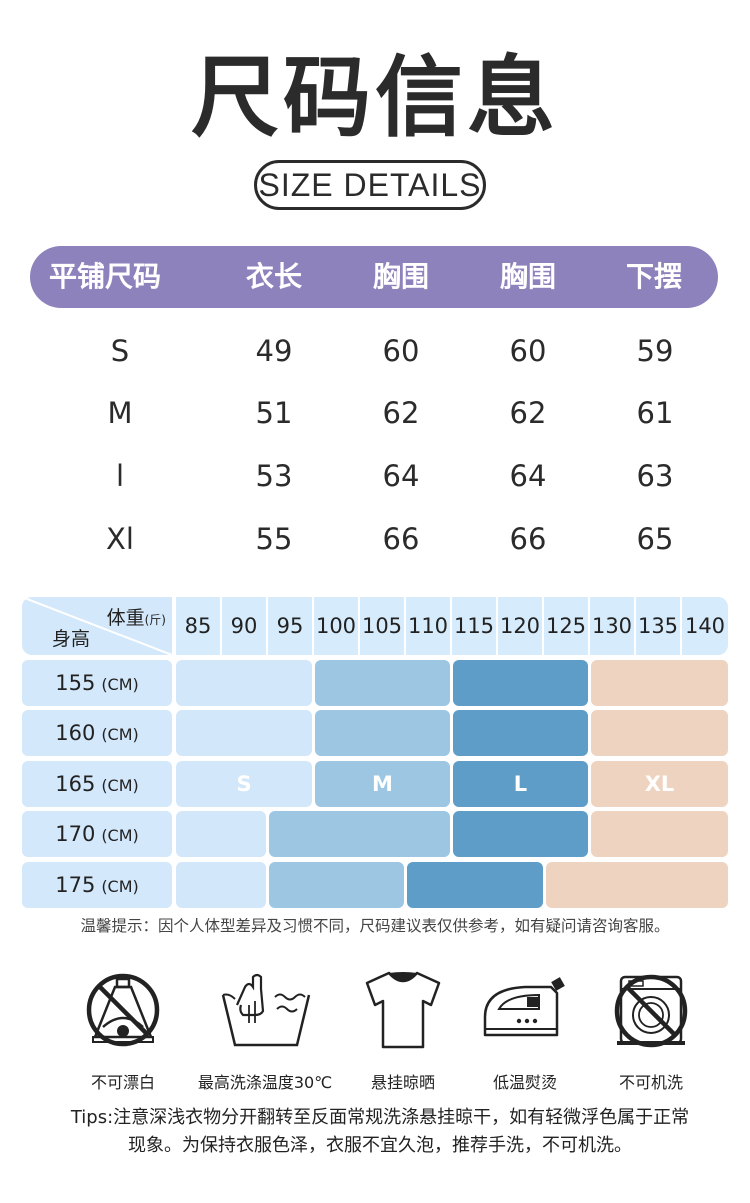  I want to click on cell-size: S, so click(120, 351).